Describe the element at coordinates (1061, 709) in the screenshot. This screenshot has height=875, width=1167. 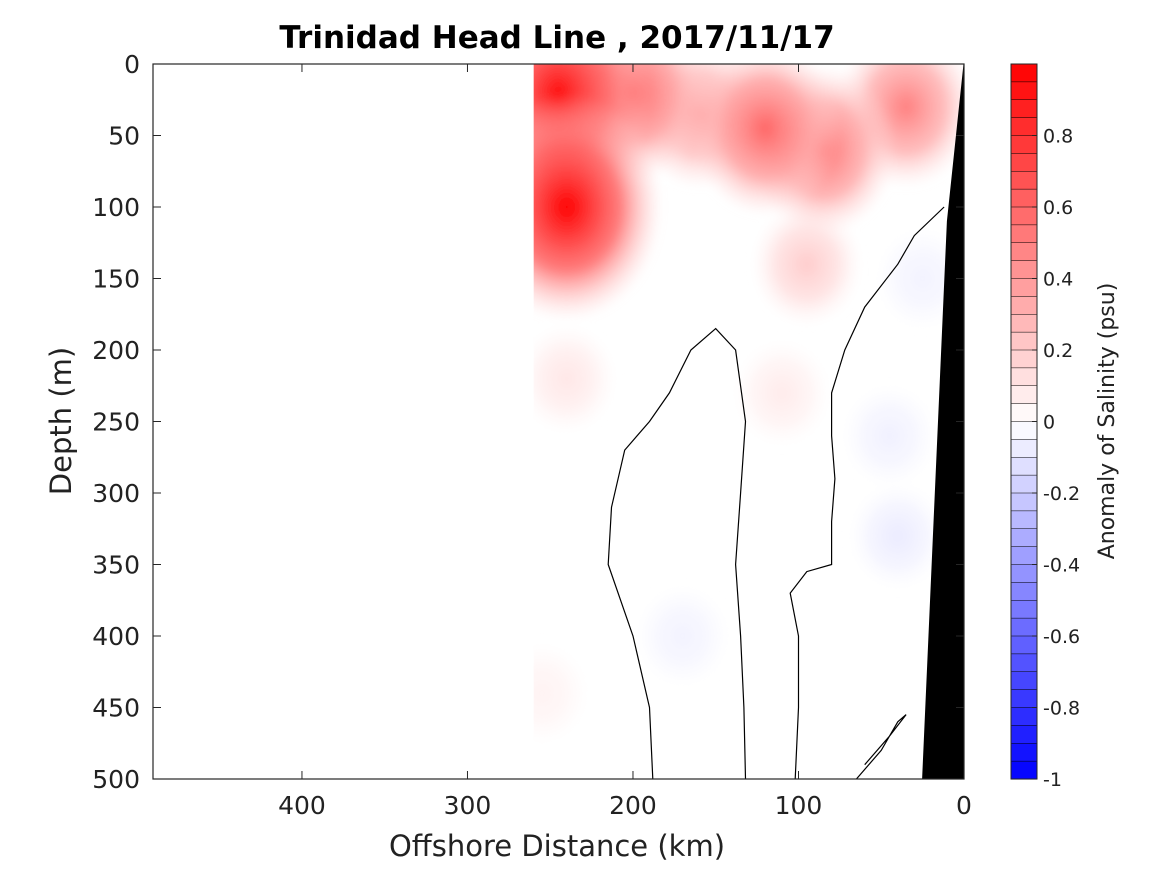
I see `colorbar-tick-label: -0.8` at that location.